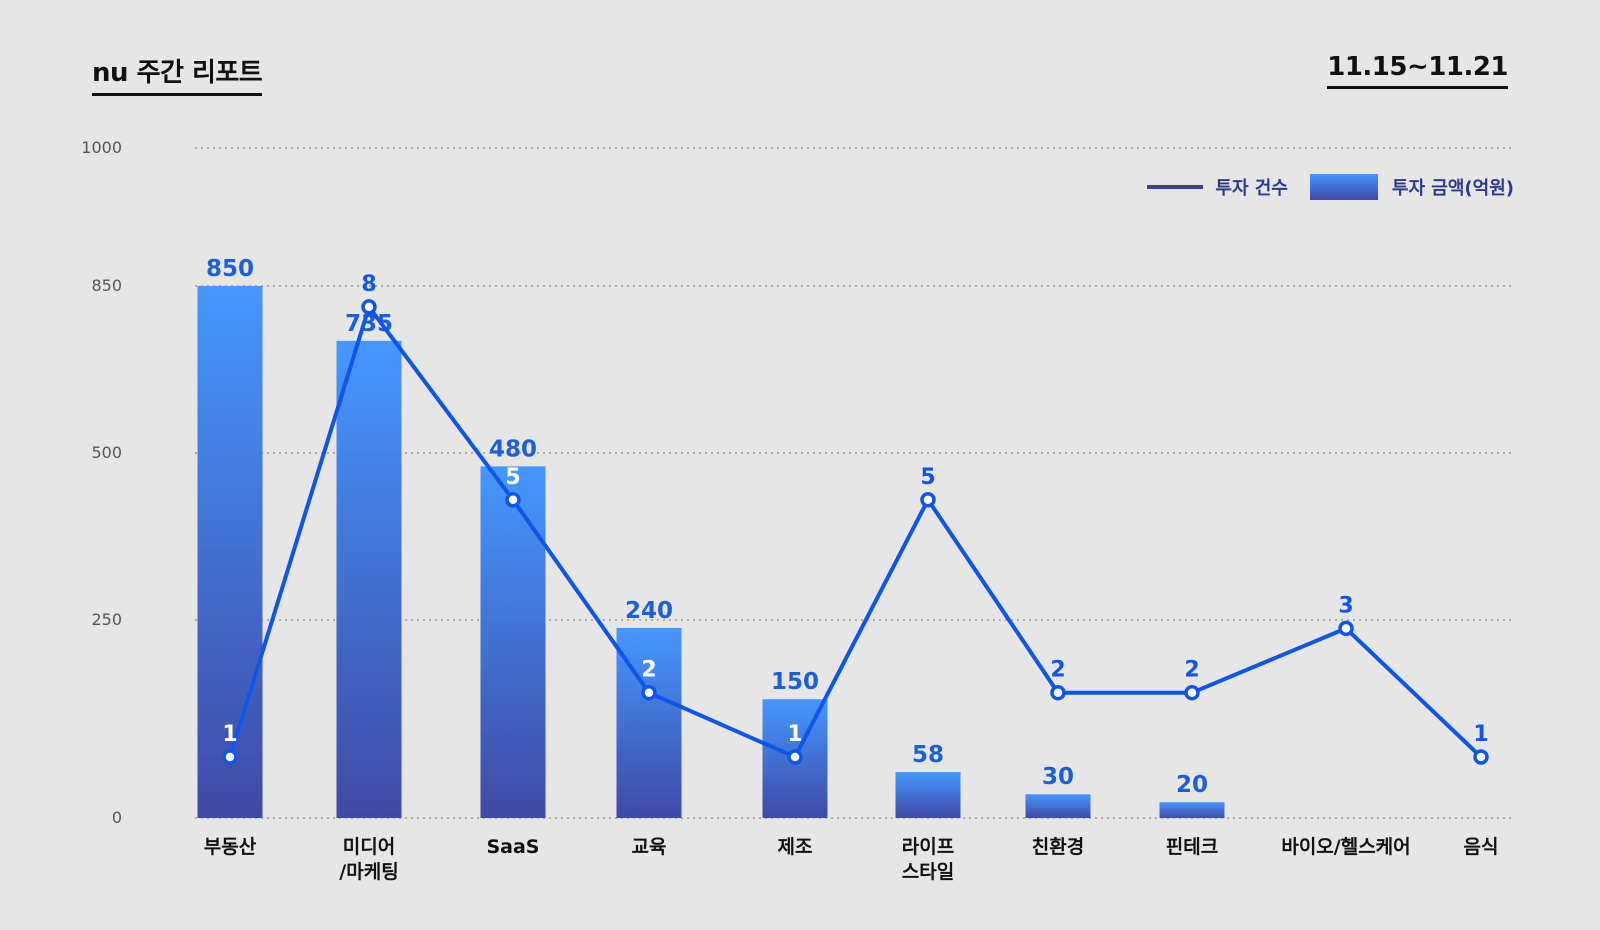  What do you see at coordinates (368, 284) in the screenshot?
I see `count-value-label: 8` at bounding box center [368, 284].